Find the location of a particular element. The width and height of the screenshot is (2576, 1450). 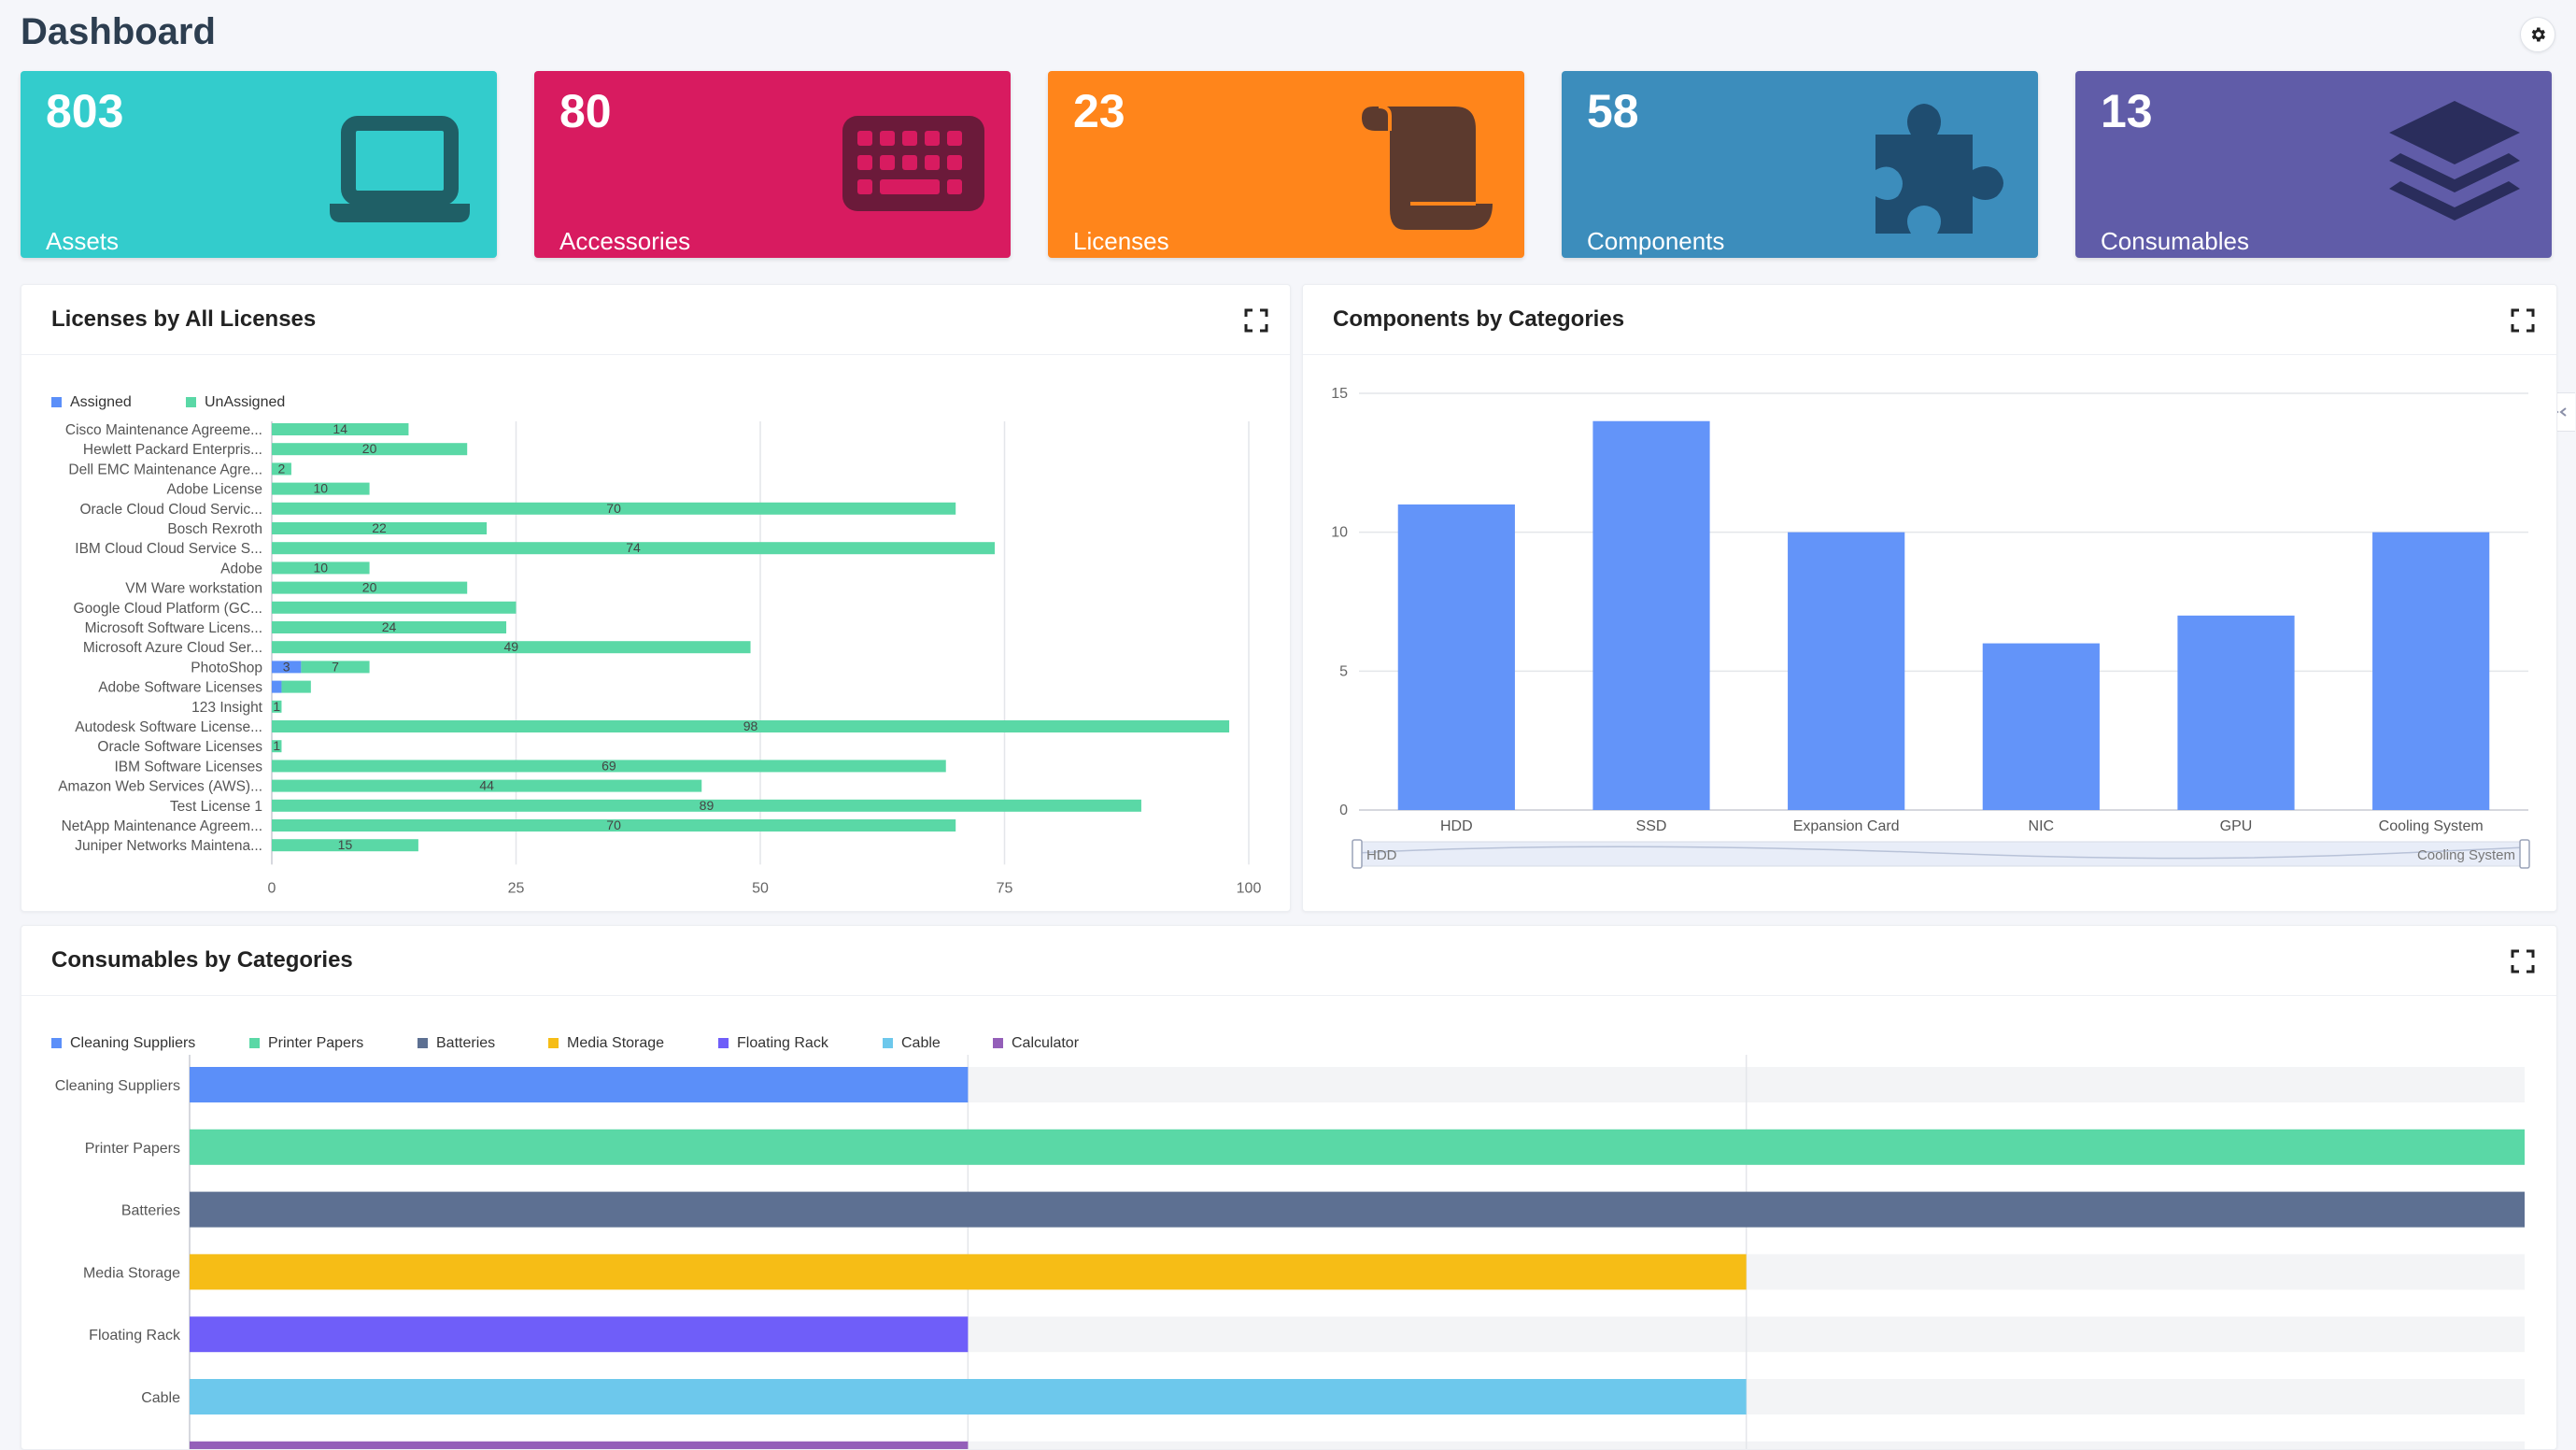

stat-card-assets: 803 Assets is located at coordinates (259, 164).